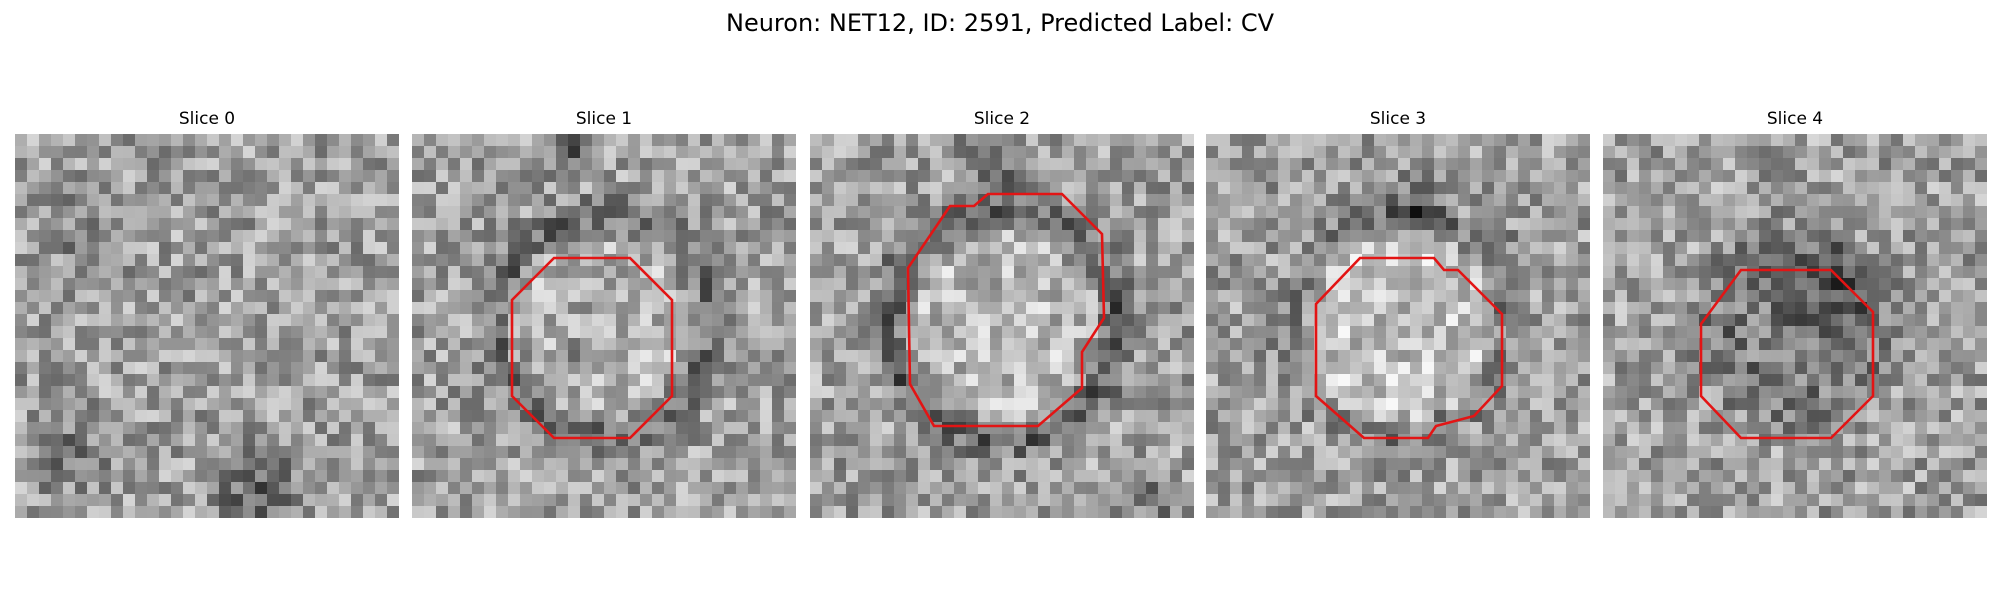 The width and height of the screenshot is (2000, 600). What do you see at coordinates (604, 119) in the screenshot?
I see `slice-title: Slice 1` at bounding box center [604, 119].